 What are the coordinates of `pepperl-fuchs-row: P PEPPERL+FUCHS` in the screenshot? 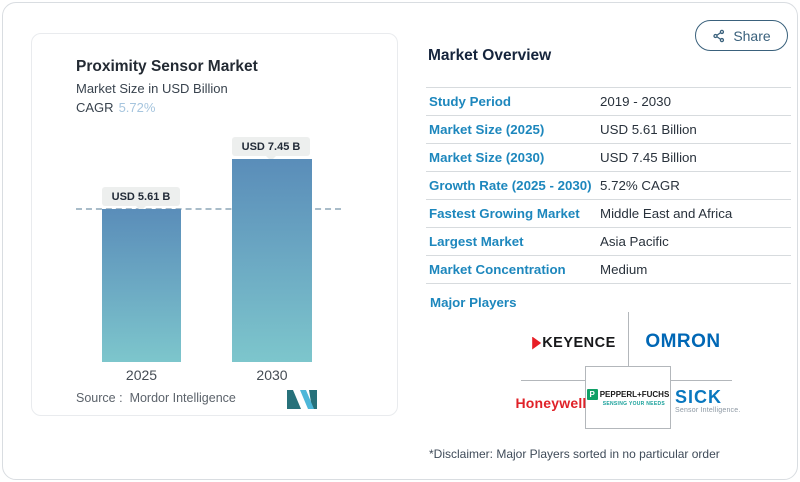 It's located at (628, 394).